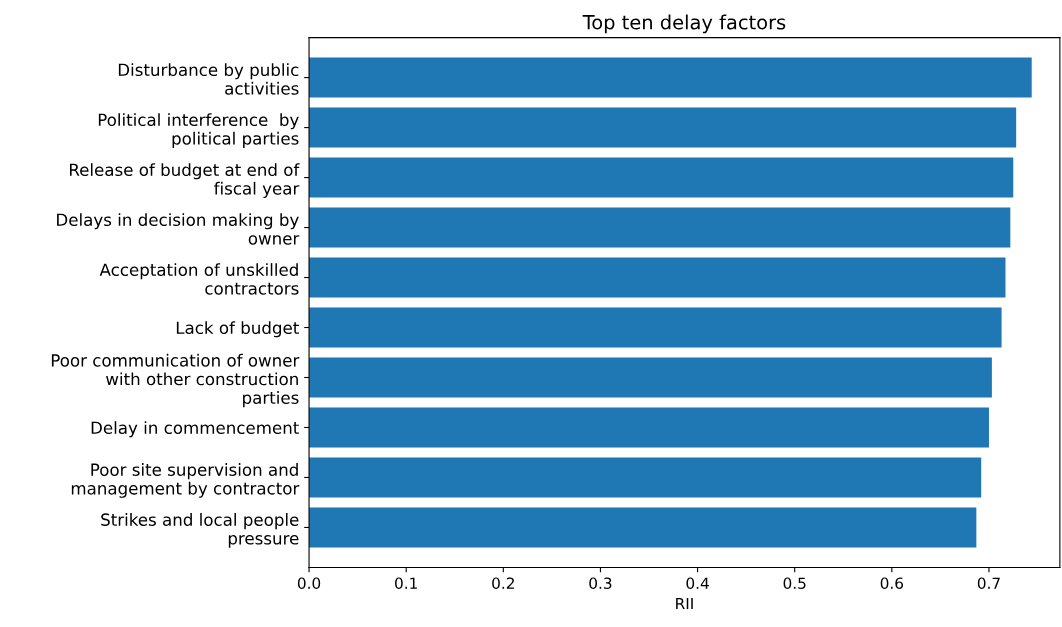  I want to click on y-tick-label: Acceptation of unskilled contractors, so click(199, 279).